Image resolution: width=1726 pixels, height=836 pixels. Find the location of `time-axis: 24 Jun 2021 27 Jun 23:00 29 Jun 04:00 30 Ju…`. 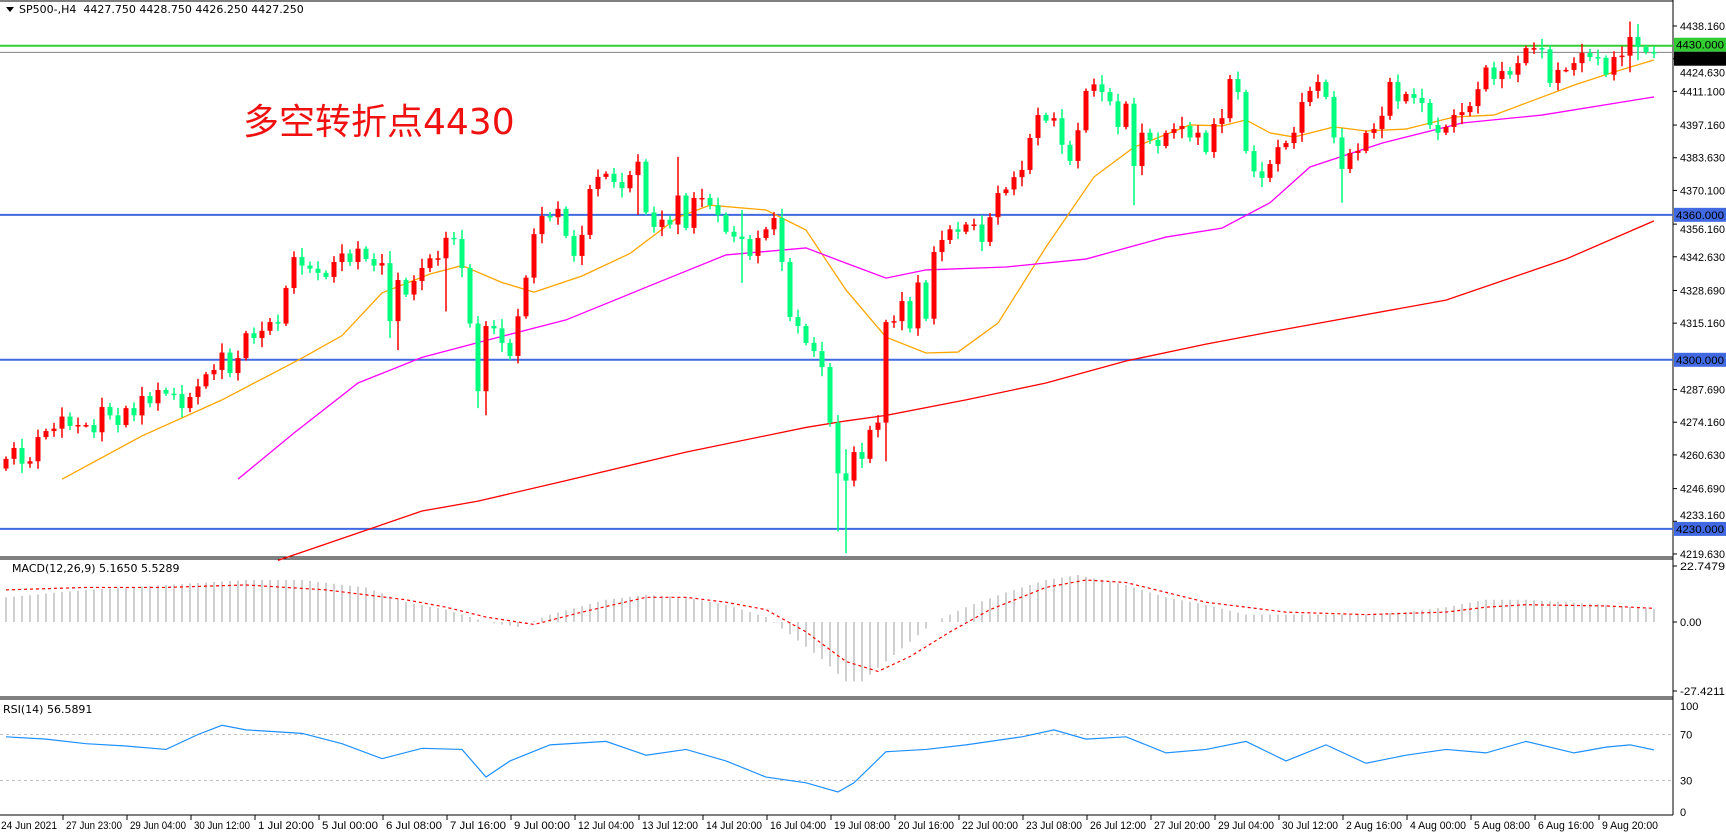

time-axis: 24 Jun 2021 27 Jun 23:00 29 Jun 04:00 30 Ju… is located at coordinates (829, 823).